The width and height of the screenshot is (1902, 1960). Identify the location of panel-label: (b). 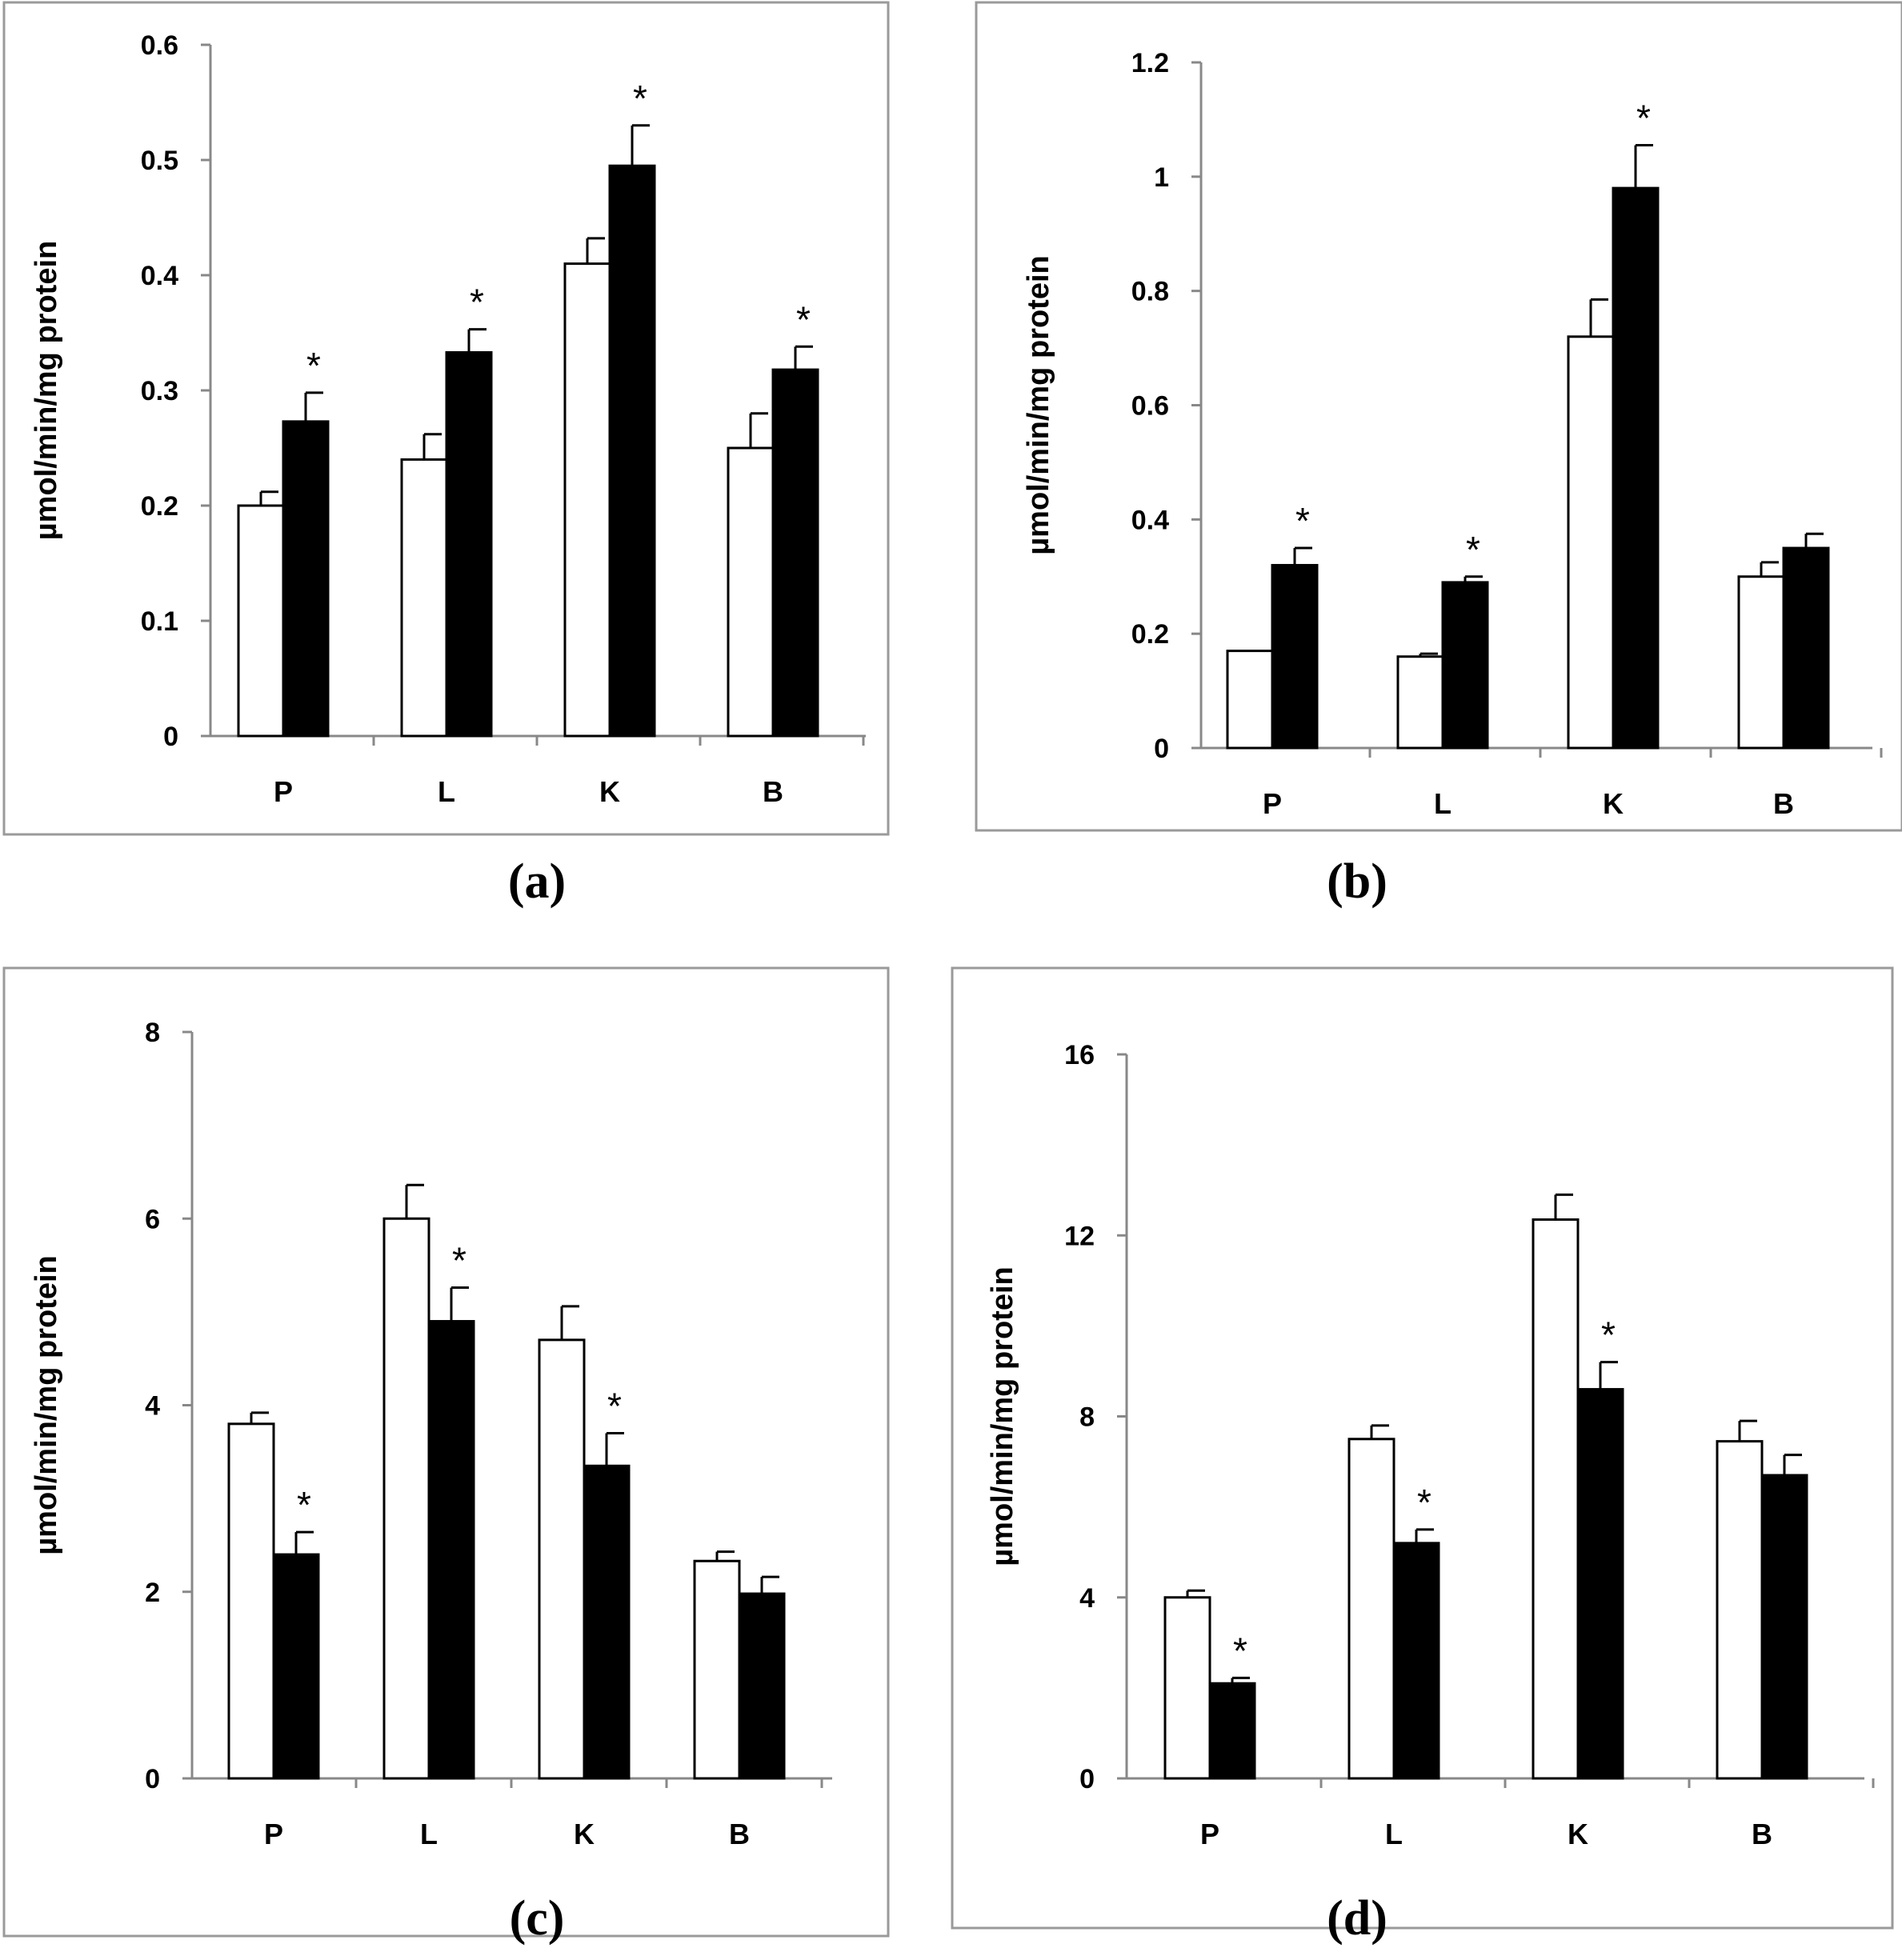
(1357, 881).